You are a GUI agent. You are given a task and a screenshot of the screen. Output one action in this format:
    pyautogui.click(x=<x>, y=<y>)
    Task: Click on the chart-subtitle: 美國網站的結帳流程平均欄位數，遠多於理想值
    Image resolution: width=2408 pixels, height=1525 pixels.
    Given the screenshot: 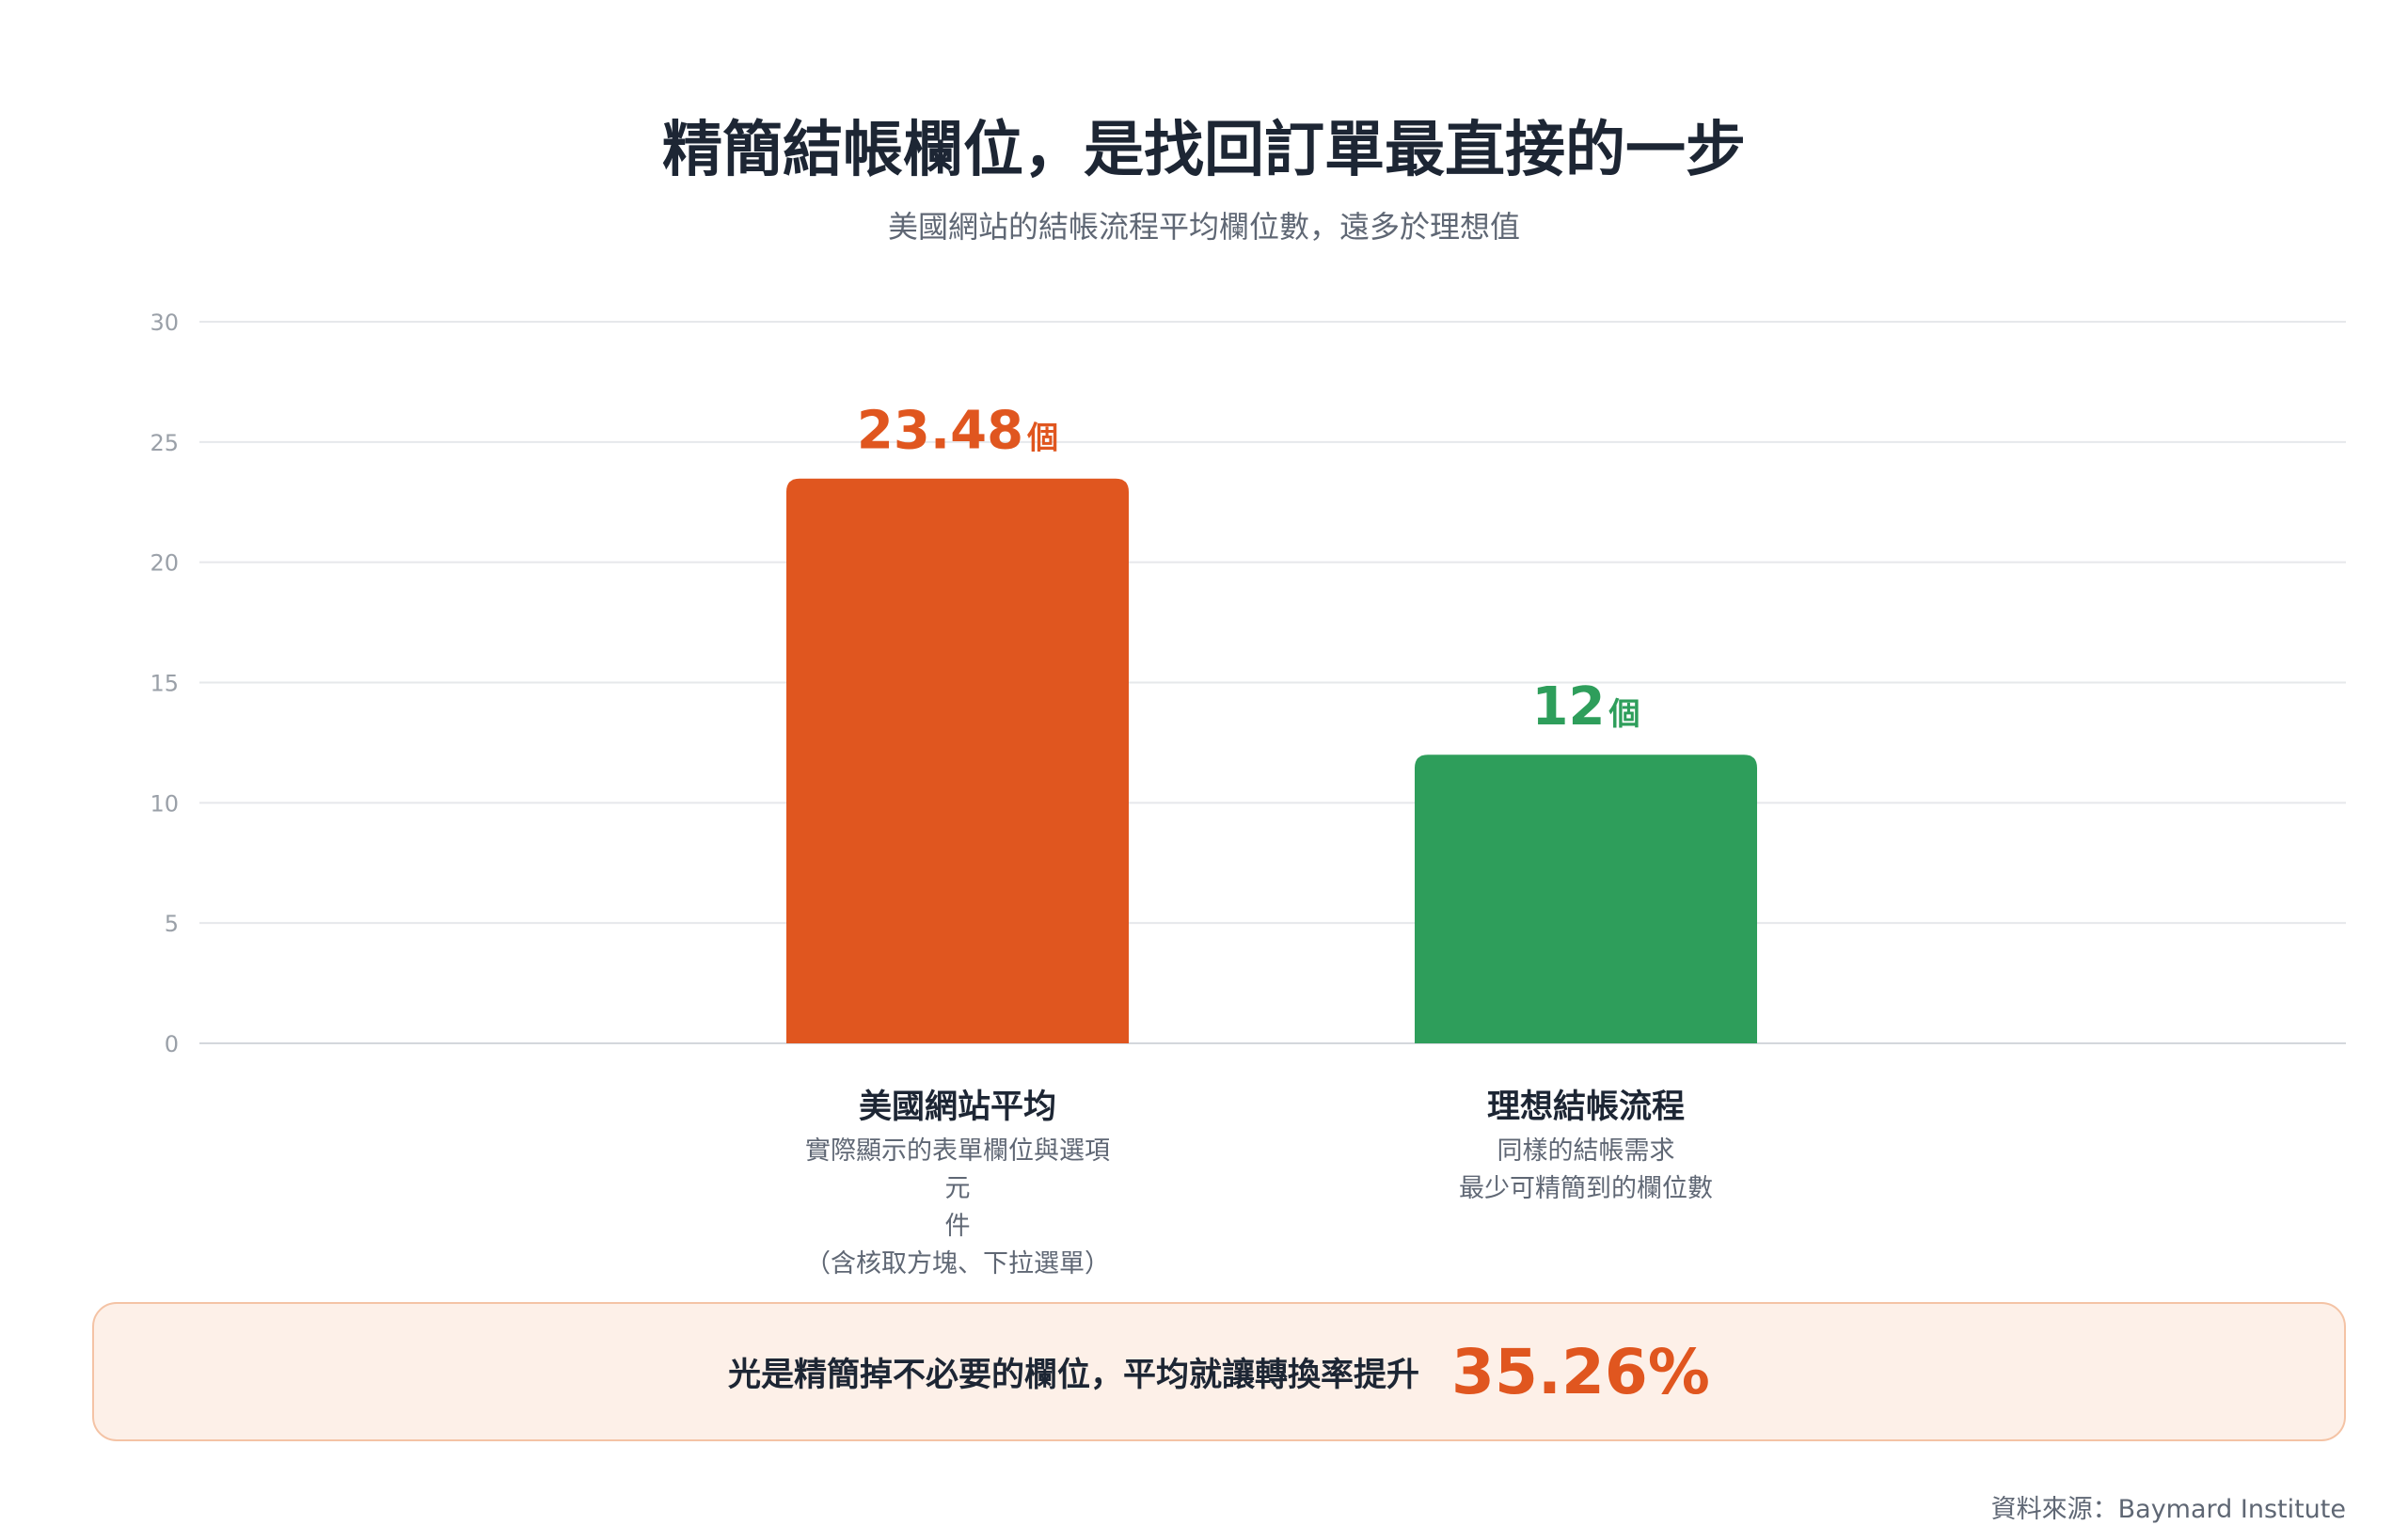 What is the action you would take?
    pyautogui.click(x=1204, y=227)
    